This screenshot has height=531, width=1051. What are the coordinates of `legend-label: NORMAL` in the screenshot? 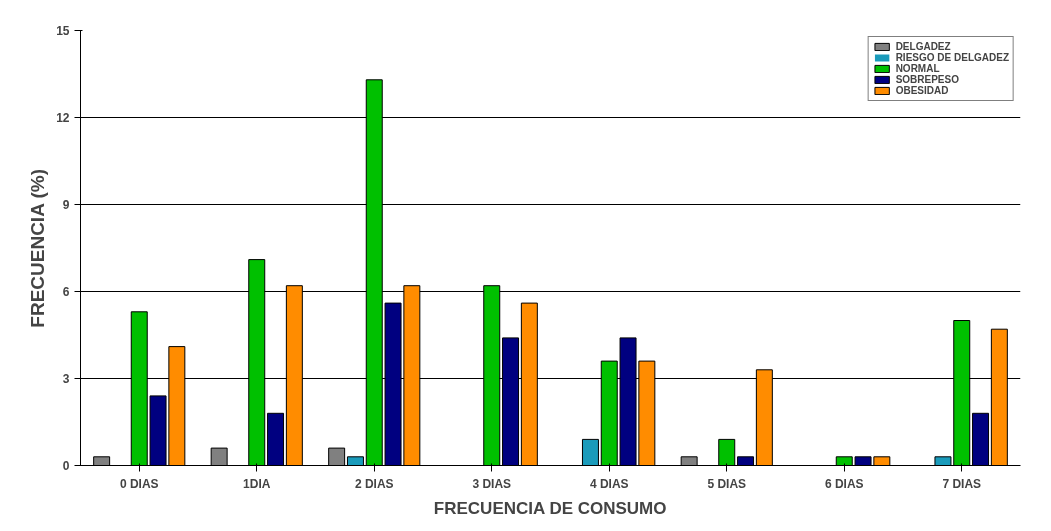 It's located at (917, 68).